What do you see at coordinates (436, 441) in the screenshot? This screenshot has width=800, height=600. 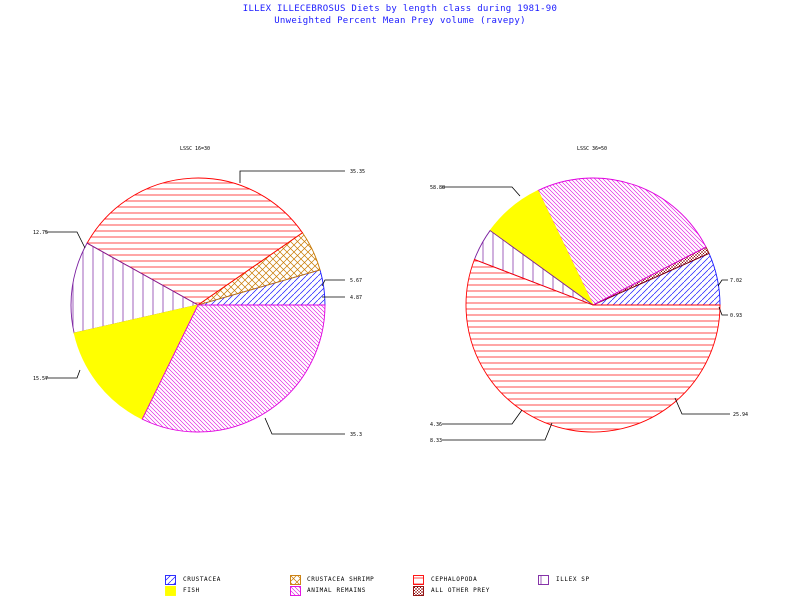 I see `data-label: 8.33` at bounding box center [436, 441].